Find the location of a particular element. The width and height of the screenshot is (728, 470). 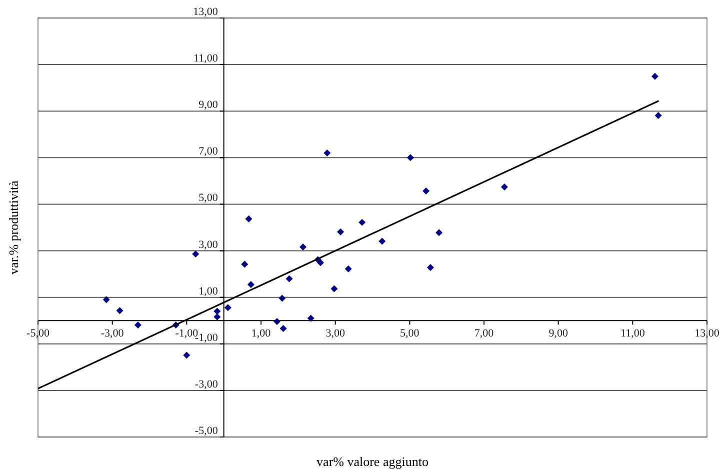

x-tick-label: 13,00 is located at coordinates (707, 334).